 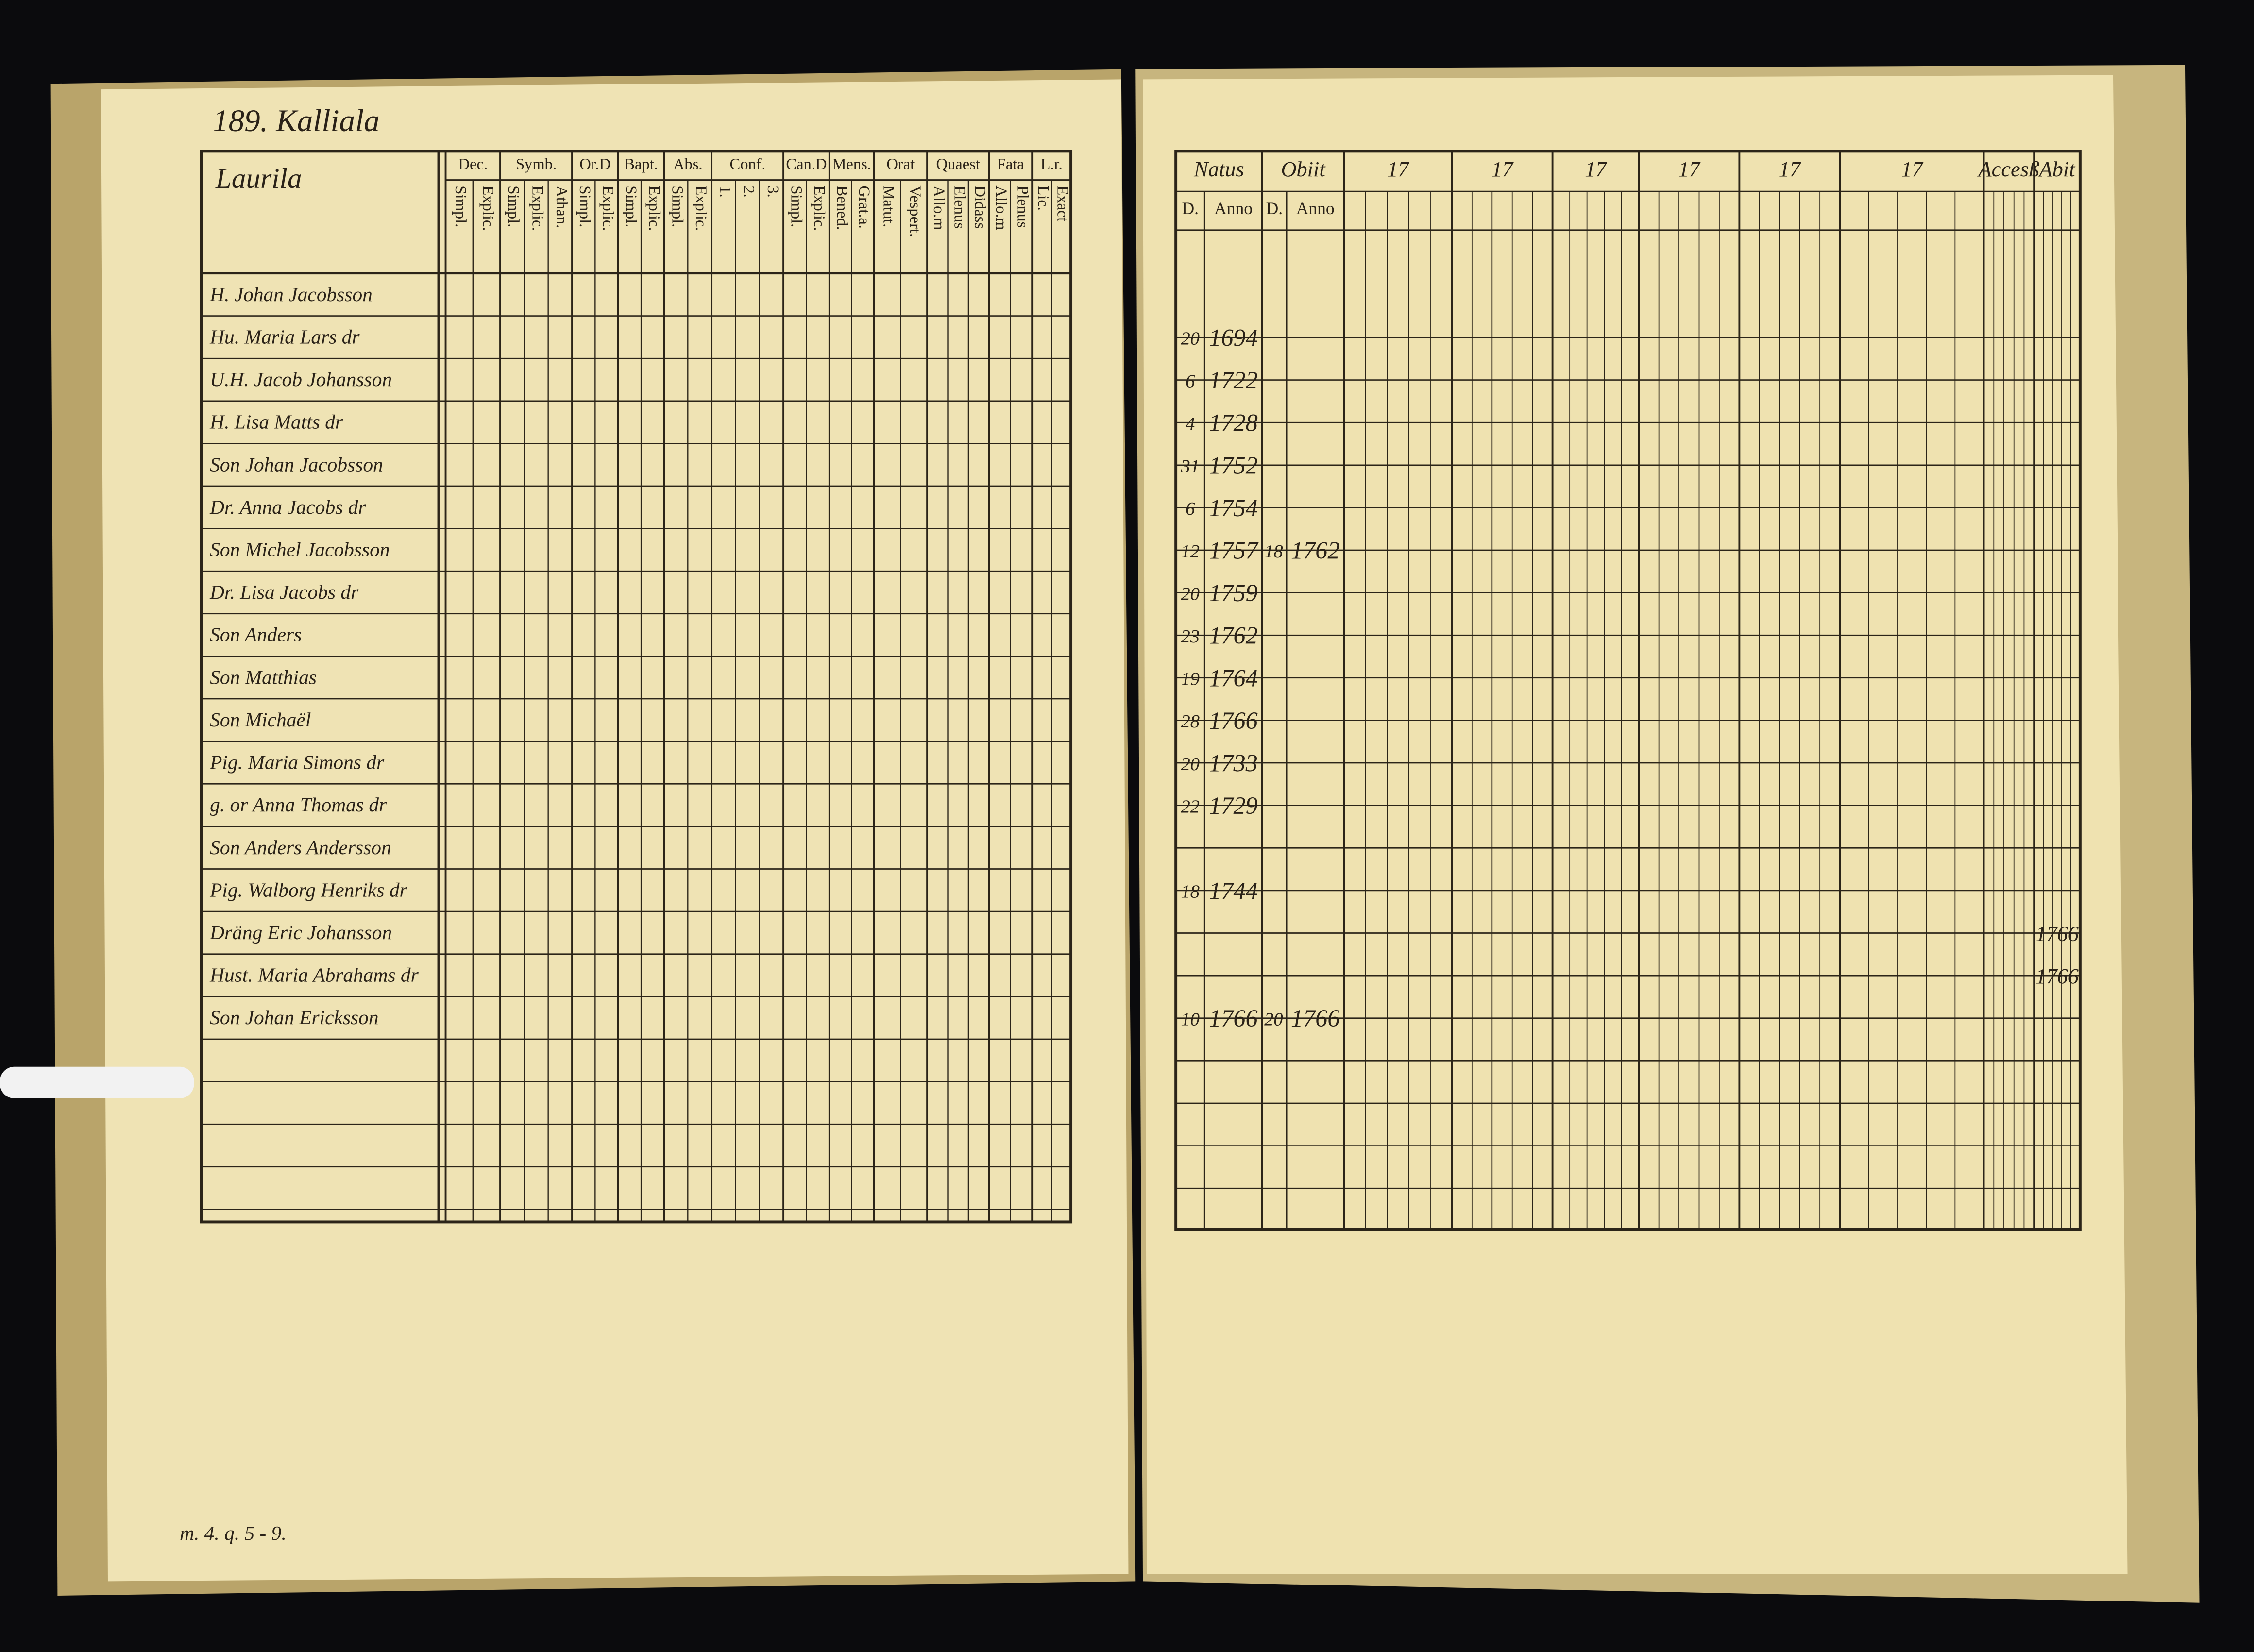 I want to click on sub-header: Exact, so click(x=1062, y=203).